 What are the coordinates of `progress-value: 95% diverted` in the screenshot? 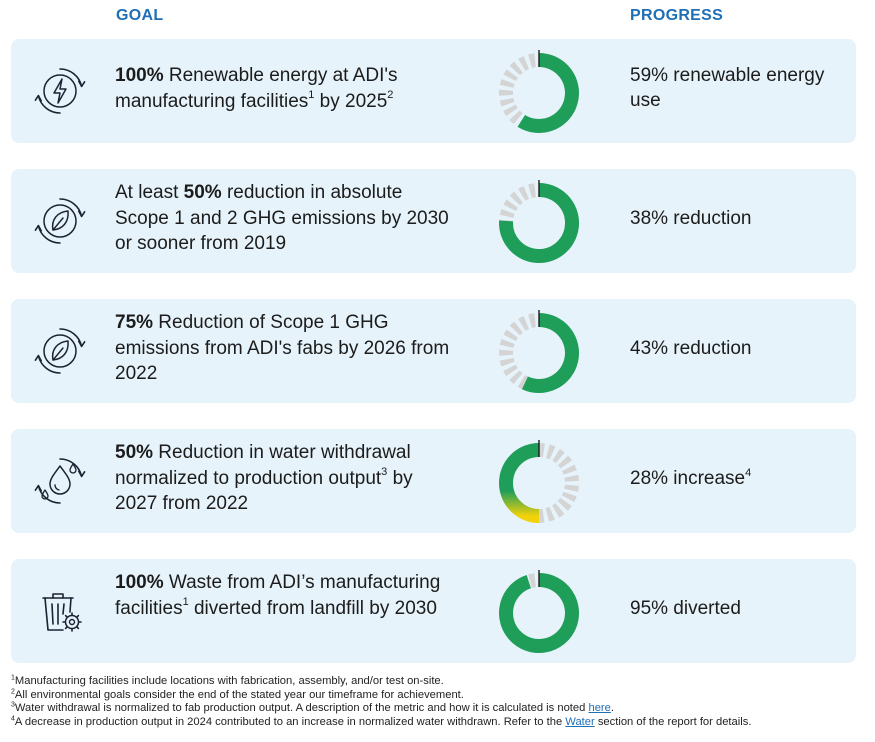 It's located at (735, 608).